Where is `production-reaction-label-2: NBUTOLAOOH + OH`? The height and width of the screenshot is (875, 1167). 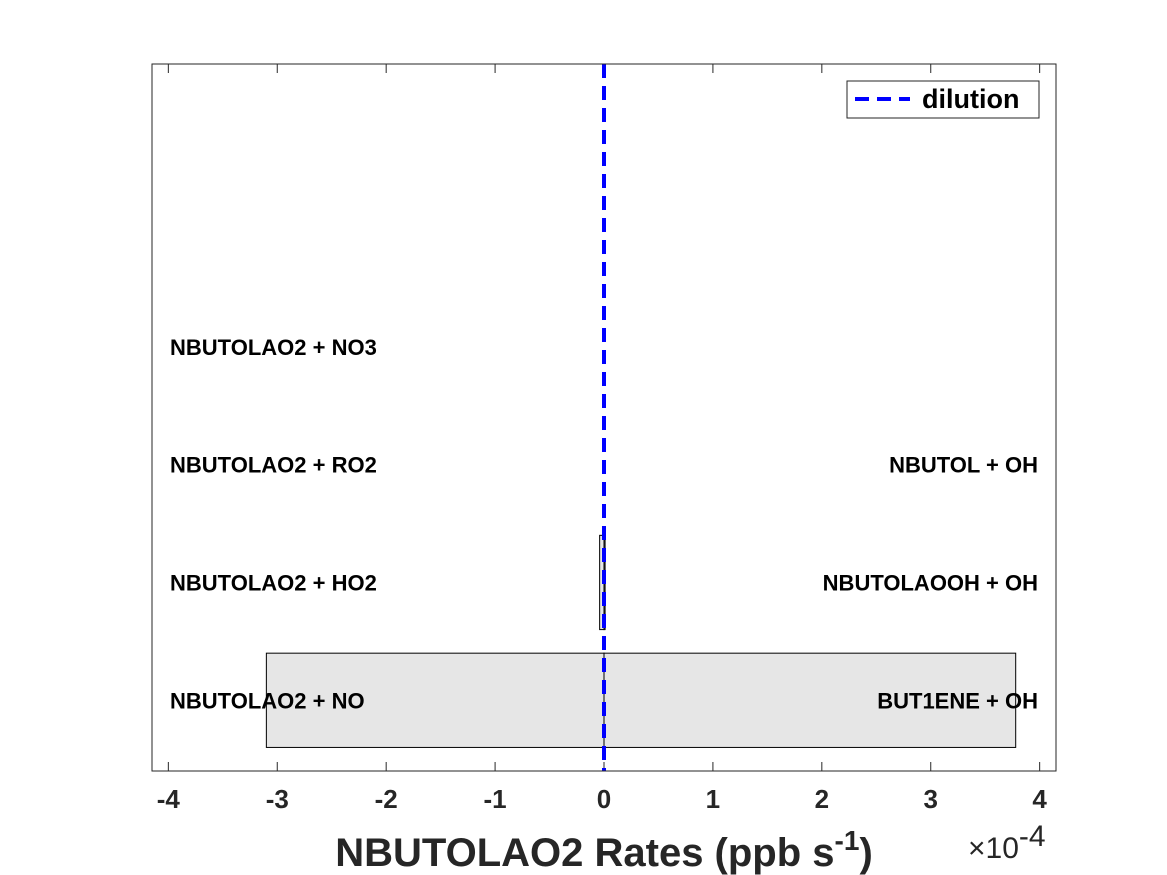
production-reaction-label-2: NBUTOLAOOH + OH is located at coordinates (930, 582).